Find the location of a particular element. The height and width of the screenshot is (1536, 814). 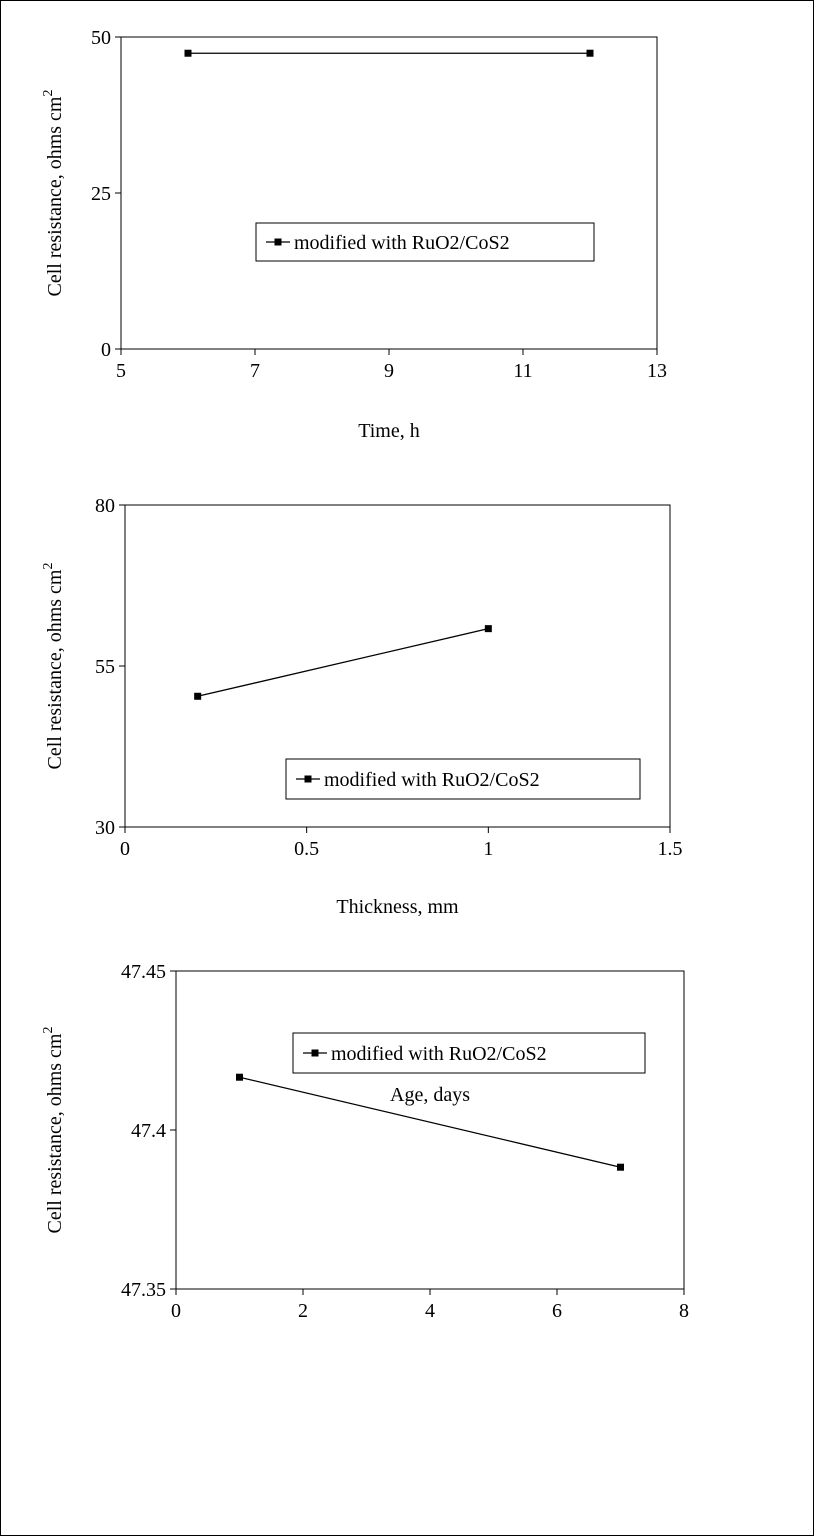

x-axis-label: Thickness, mm is located at coordinates (397, 907).